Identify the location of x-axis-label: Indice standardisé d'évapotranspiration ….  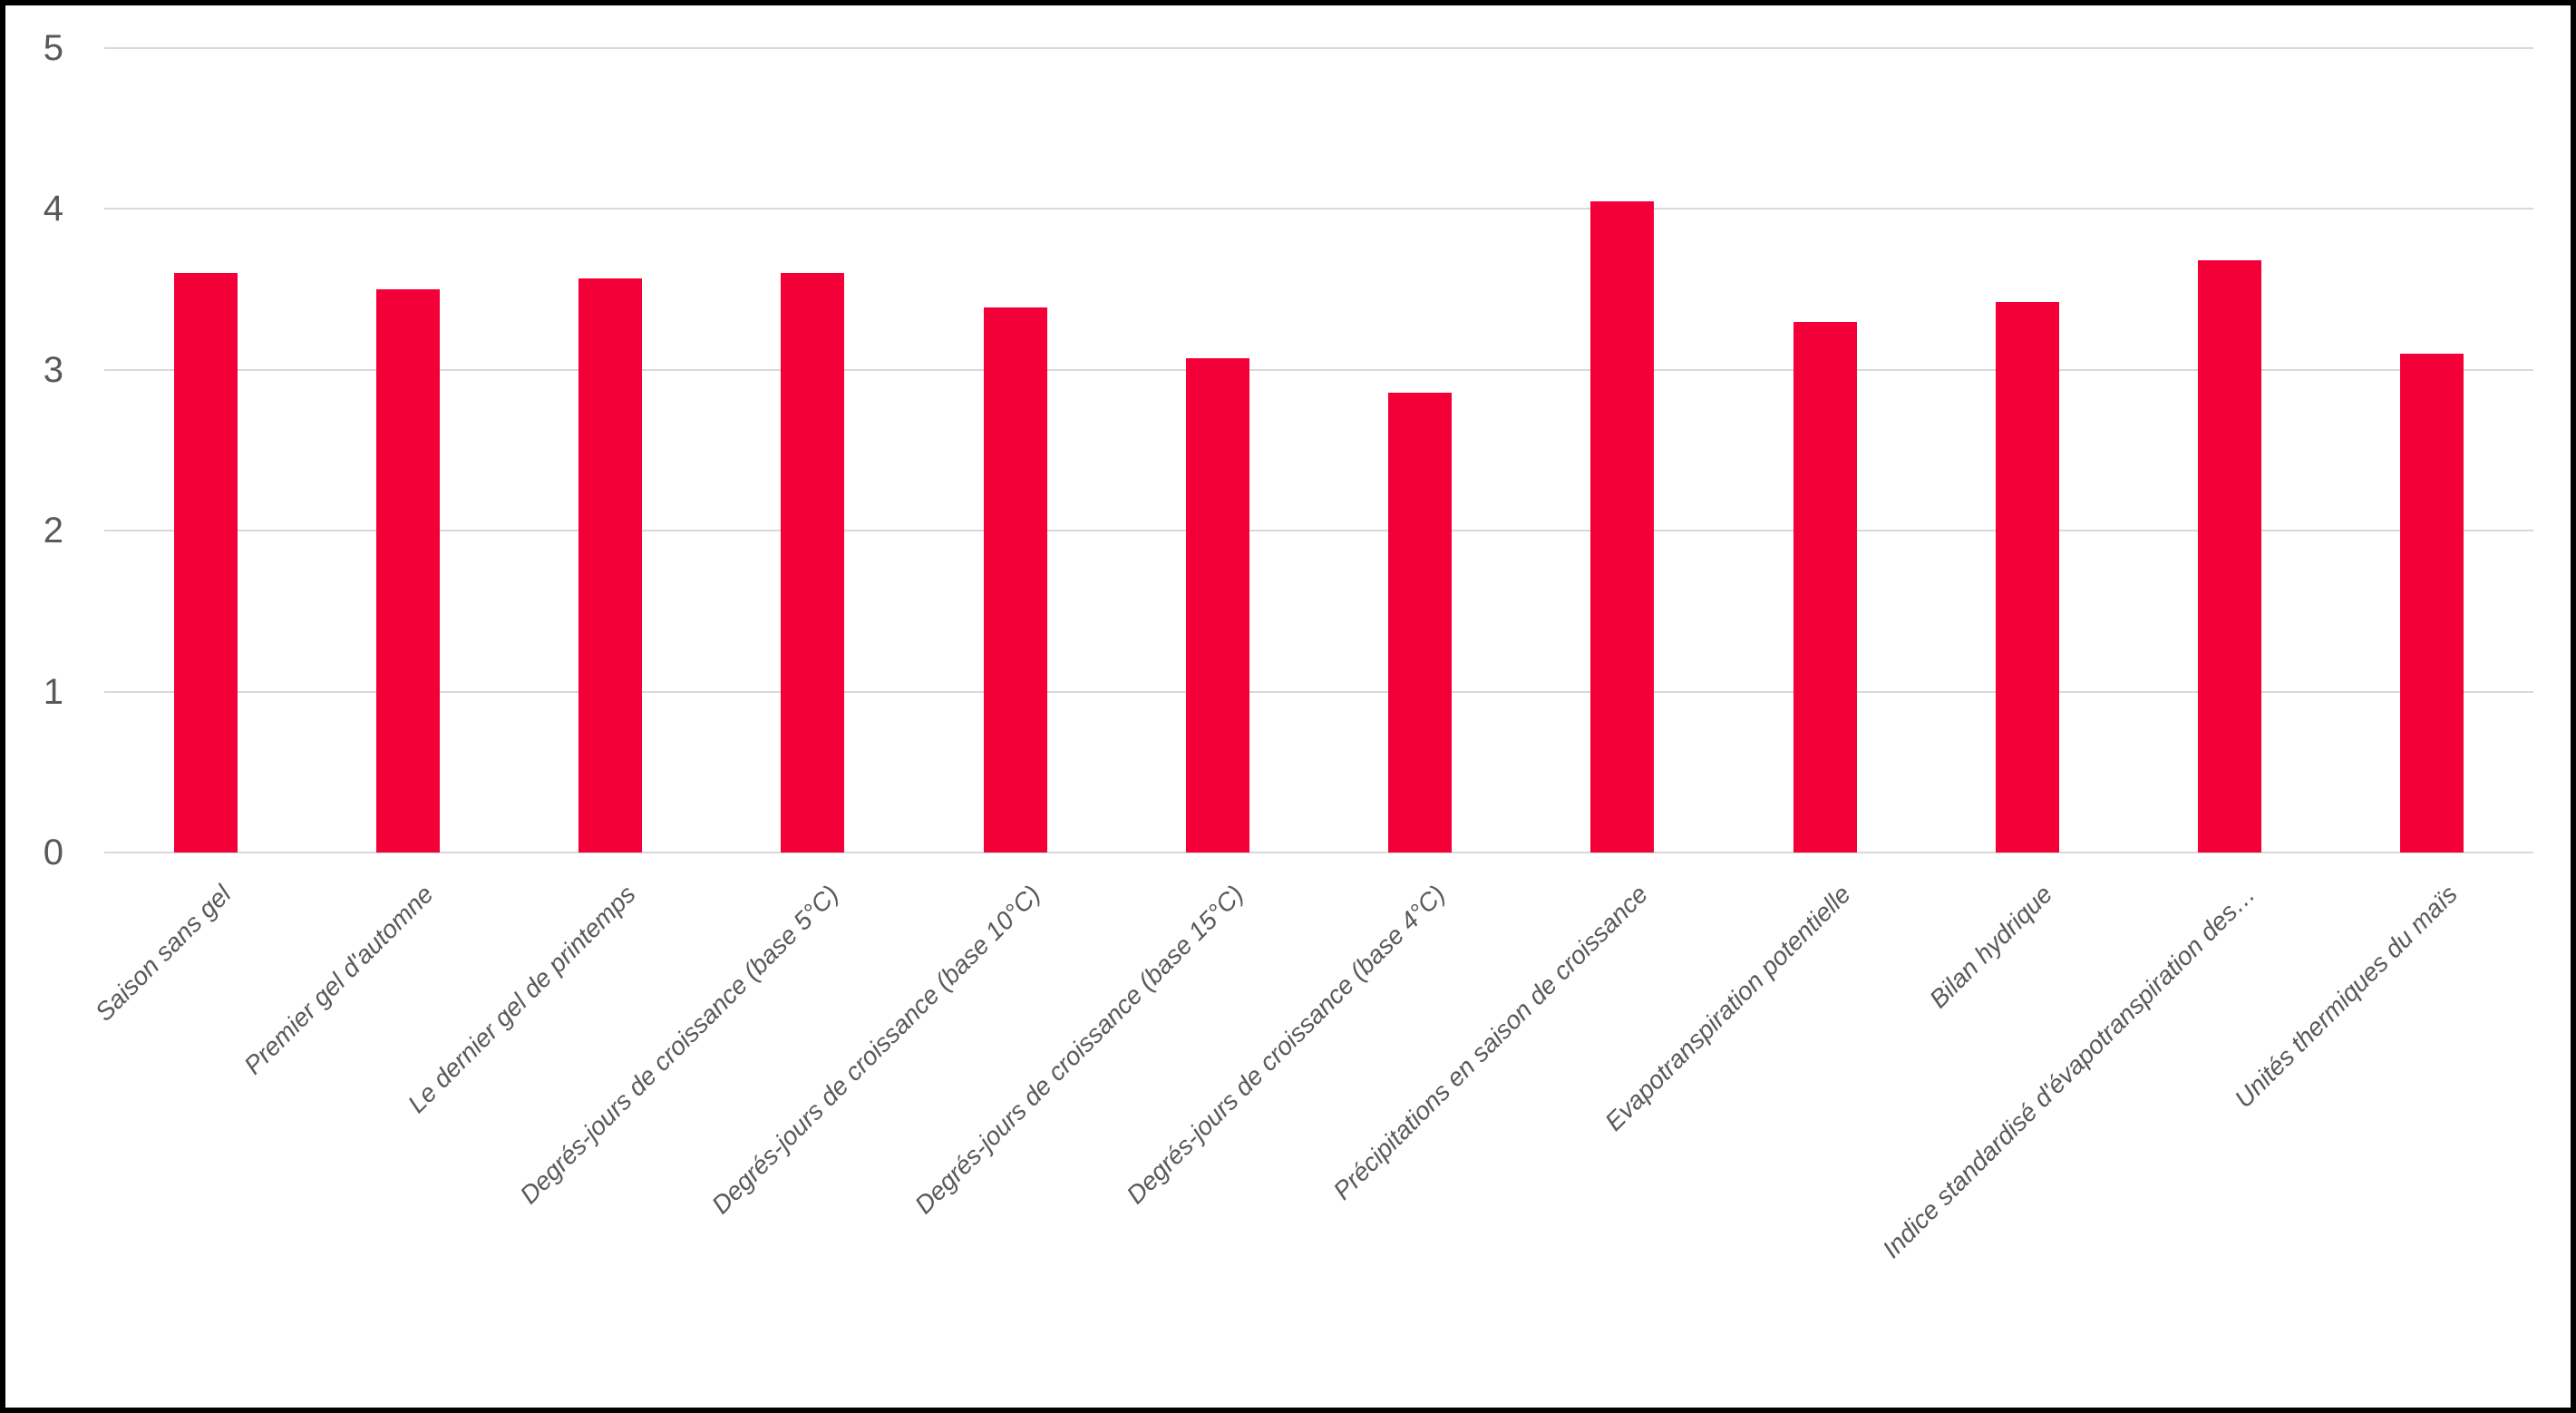
(2069, 1072).